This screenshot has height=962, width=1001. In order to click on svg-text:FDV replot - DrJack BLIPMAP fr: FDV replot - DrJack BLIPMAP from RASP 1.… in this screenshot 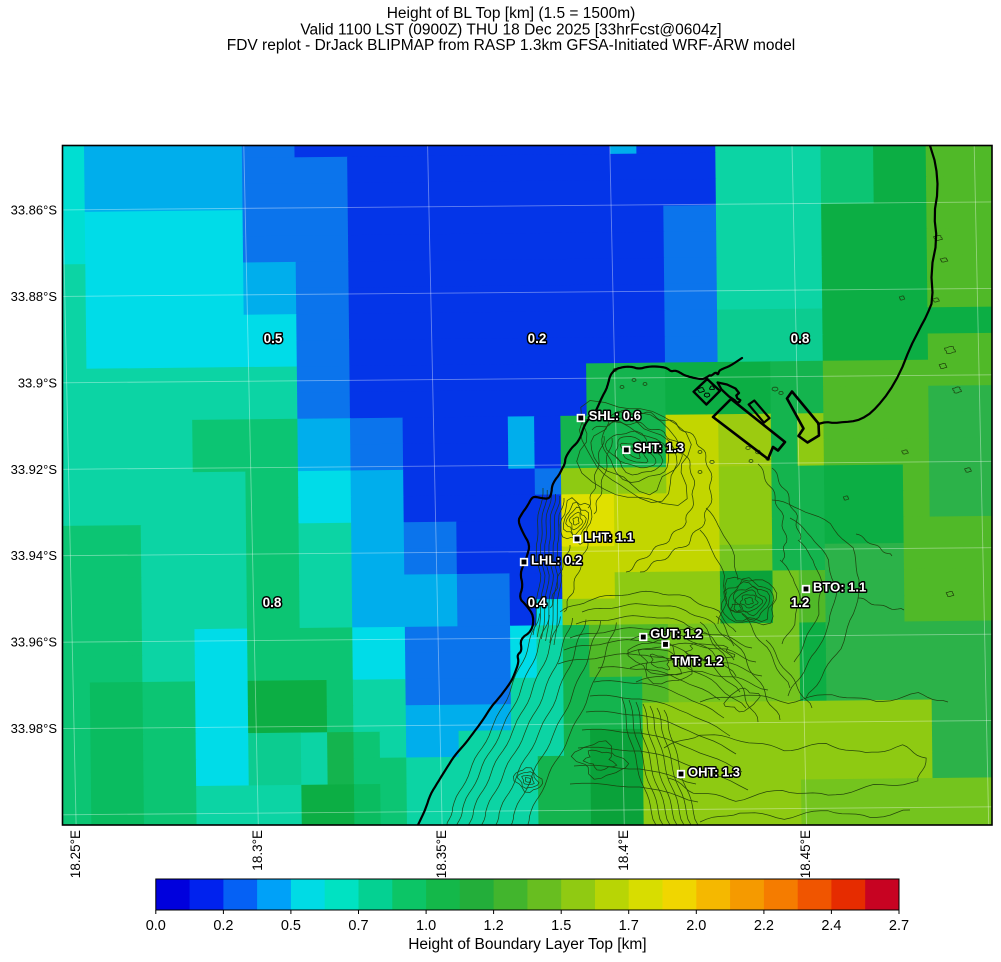, I will do `click(511, 45)`.